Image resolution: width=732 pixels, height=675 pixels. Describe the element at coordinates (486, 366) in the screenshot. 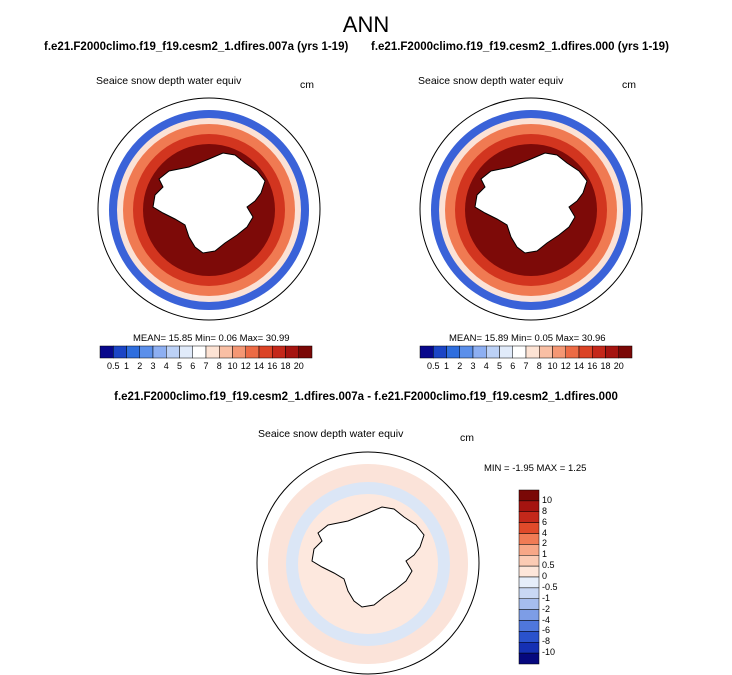

I see `panel-2-colorbar-tick-label: 4` at that location.